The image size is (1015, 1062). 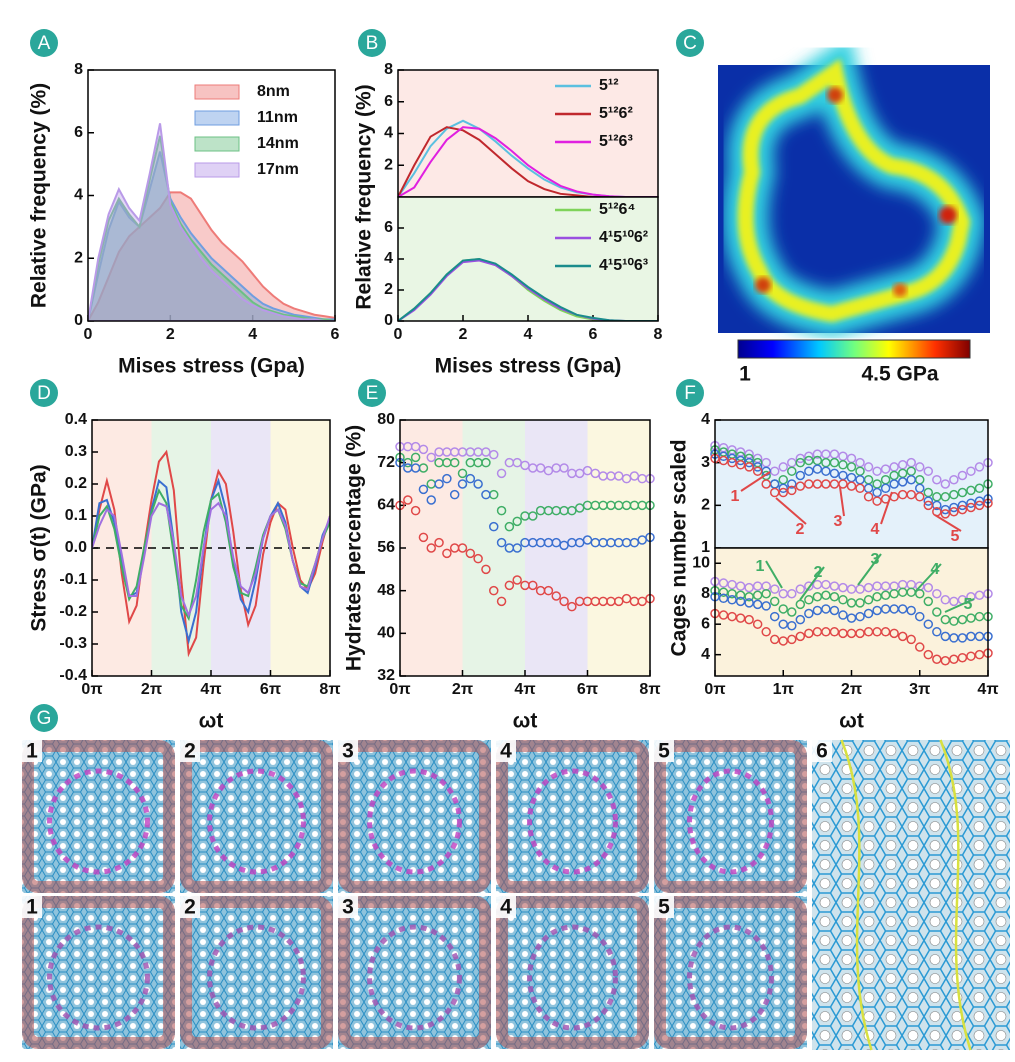 I want to click on legend-label: 14nm, so click(x=278, y=143).